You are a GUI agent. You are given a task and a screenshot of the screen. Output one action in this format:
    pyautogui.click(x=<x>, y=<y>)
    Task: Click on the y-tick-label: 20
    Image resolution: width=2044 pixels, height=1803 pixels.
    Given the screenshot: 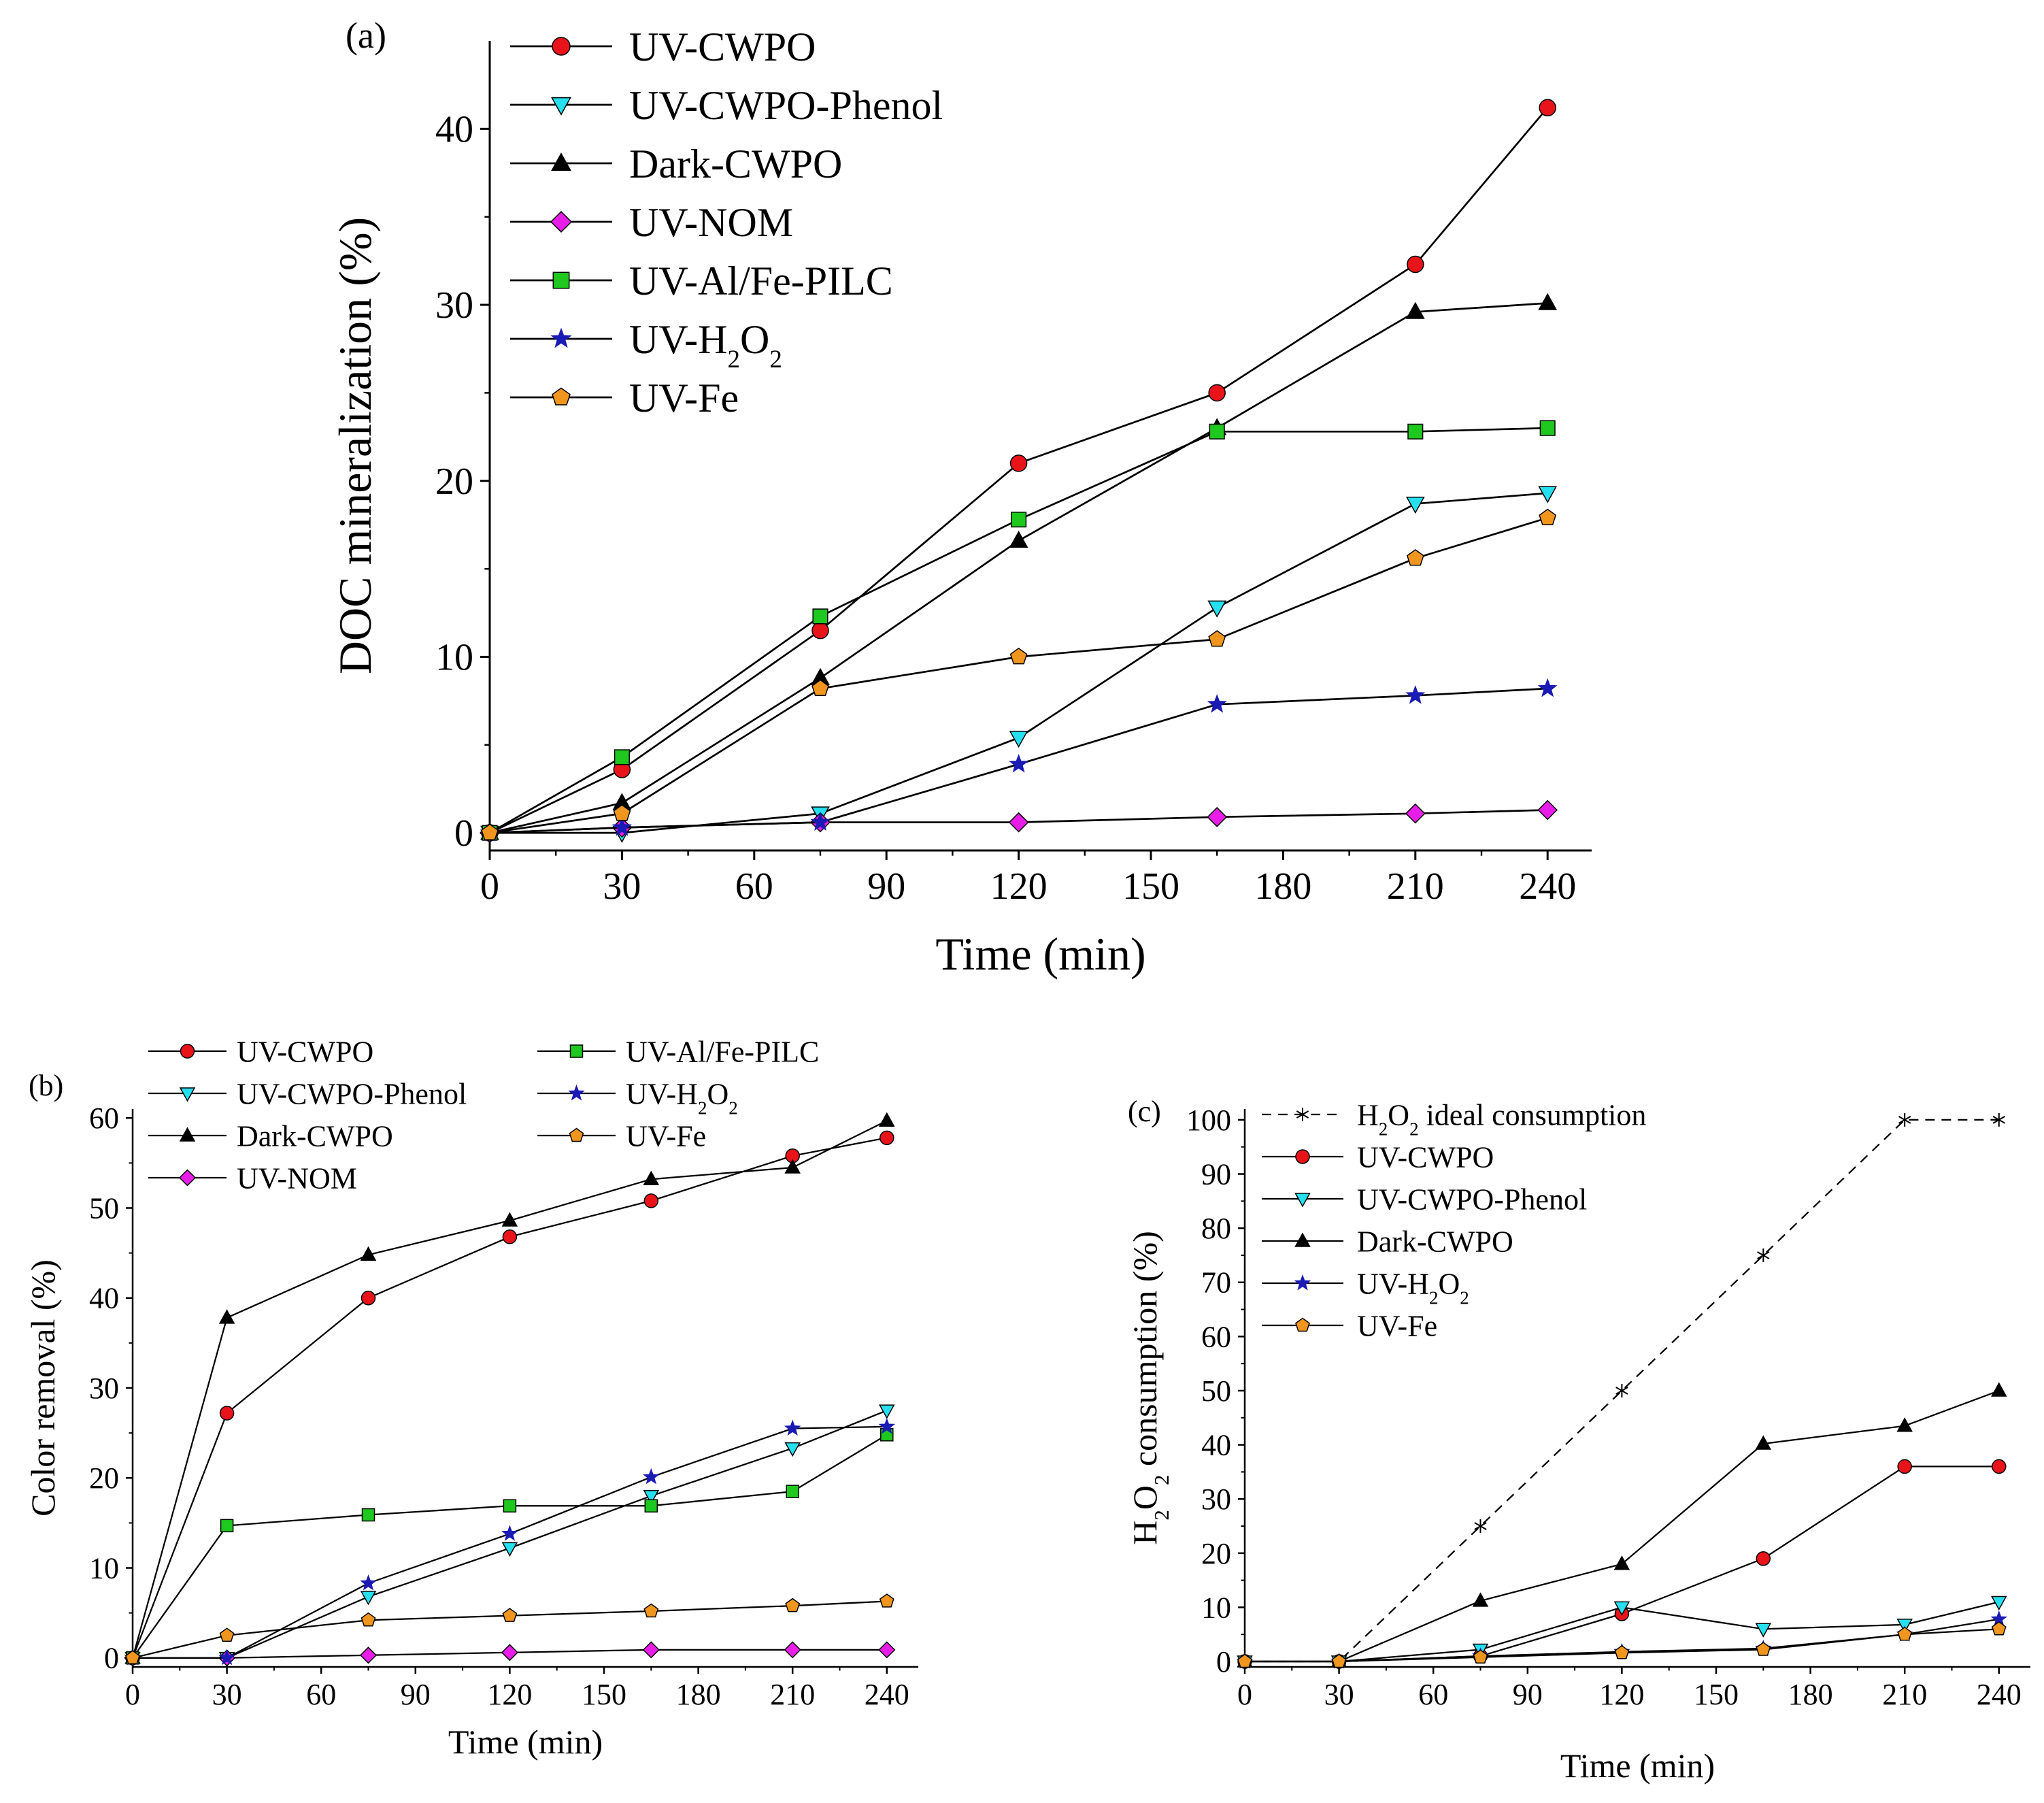 What is the action you would take?
    pyautogui.click(x=454, y=482)
    